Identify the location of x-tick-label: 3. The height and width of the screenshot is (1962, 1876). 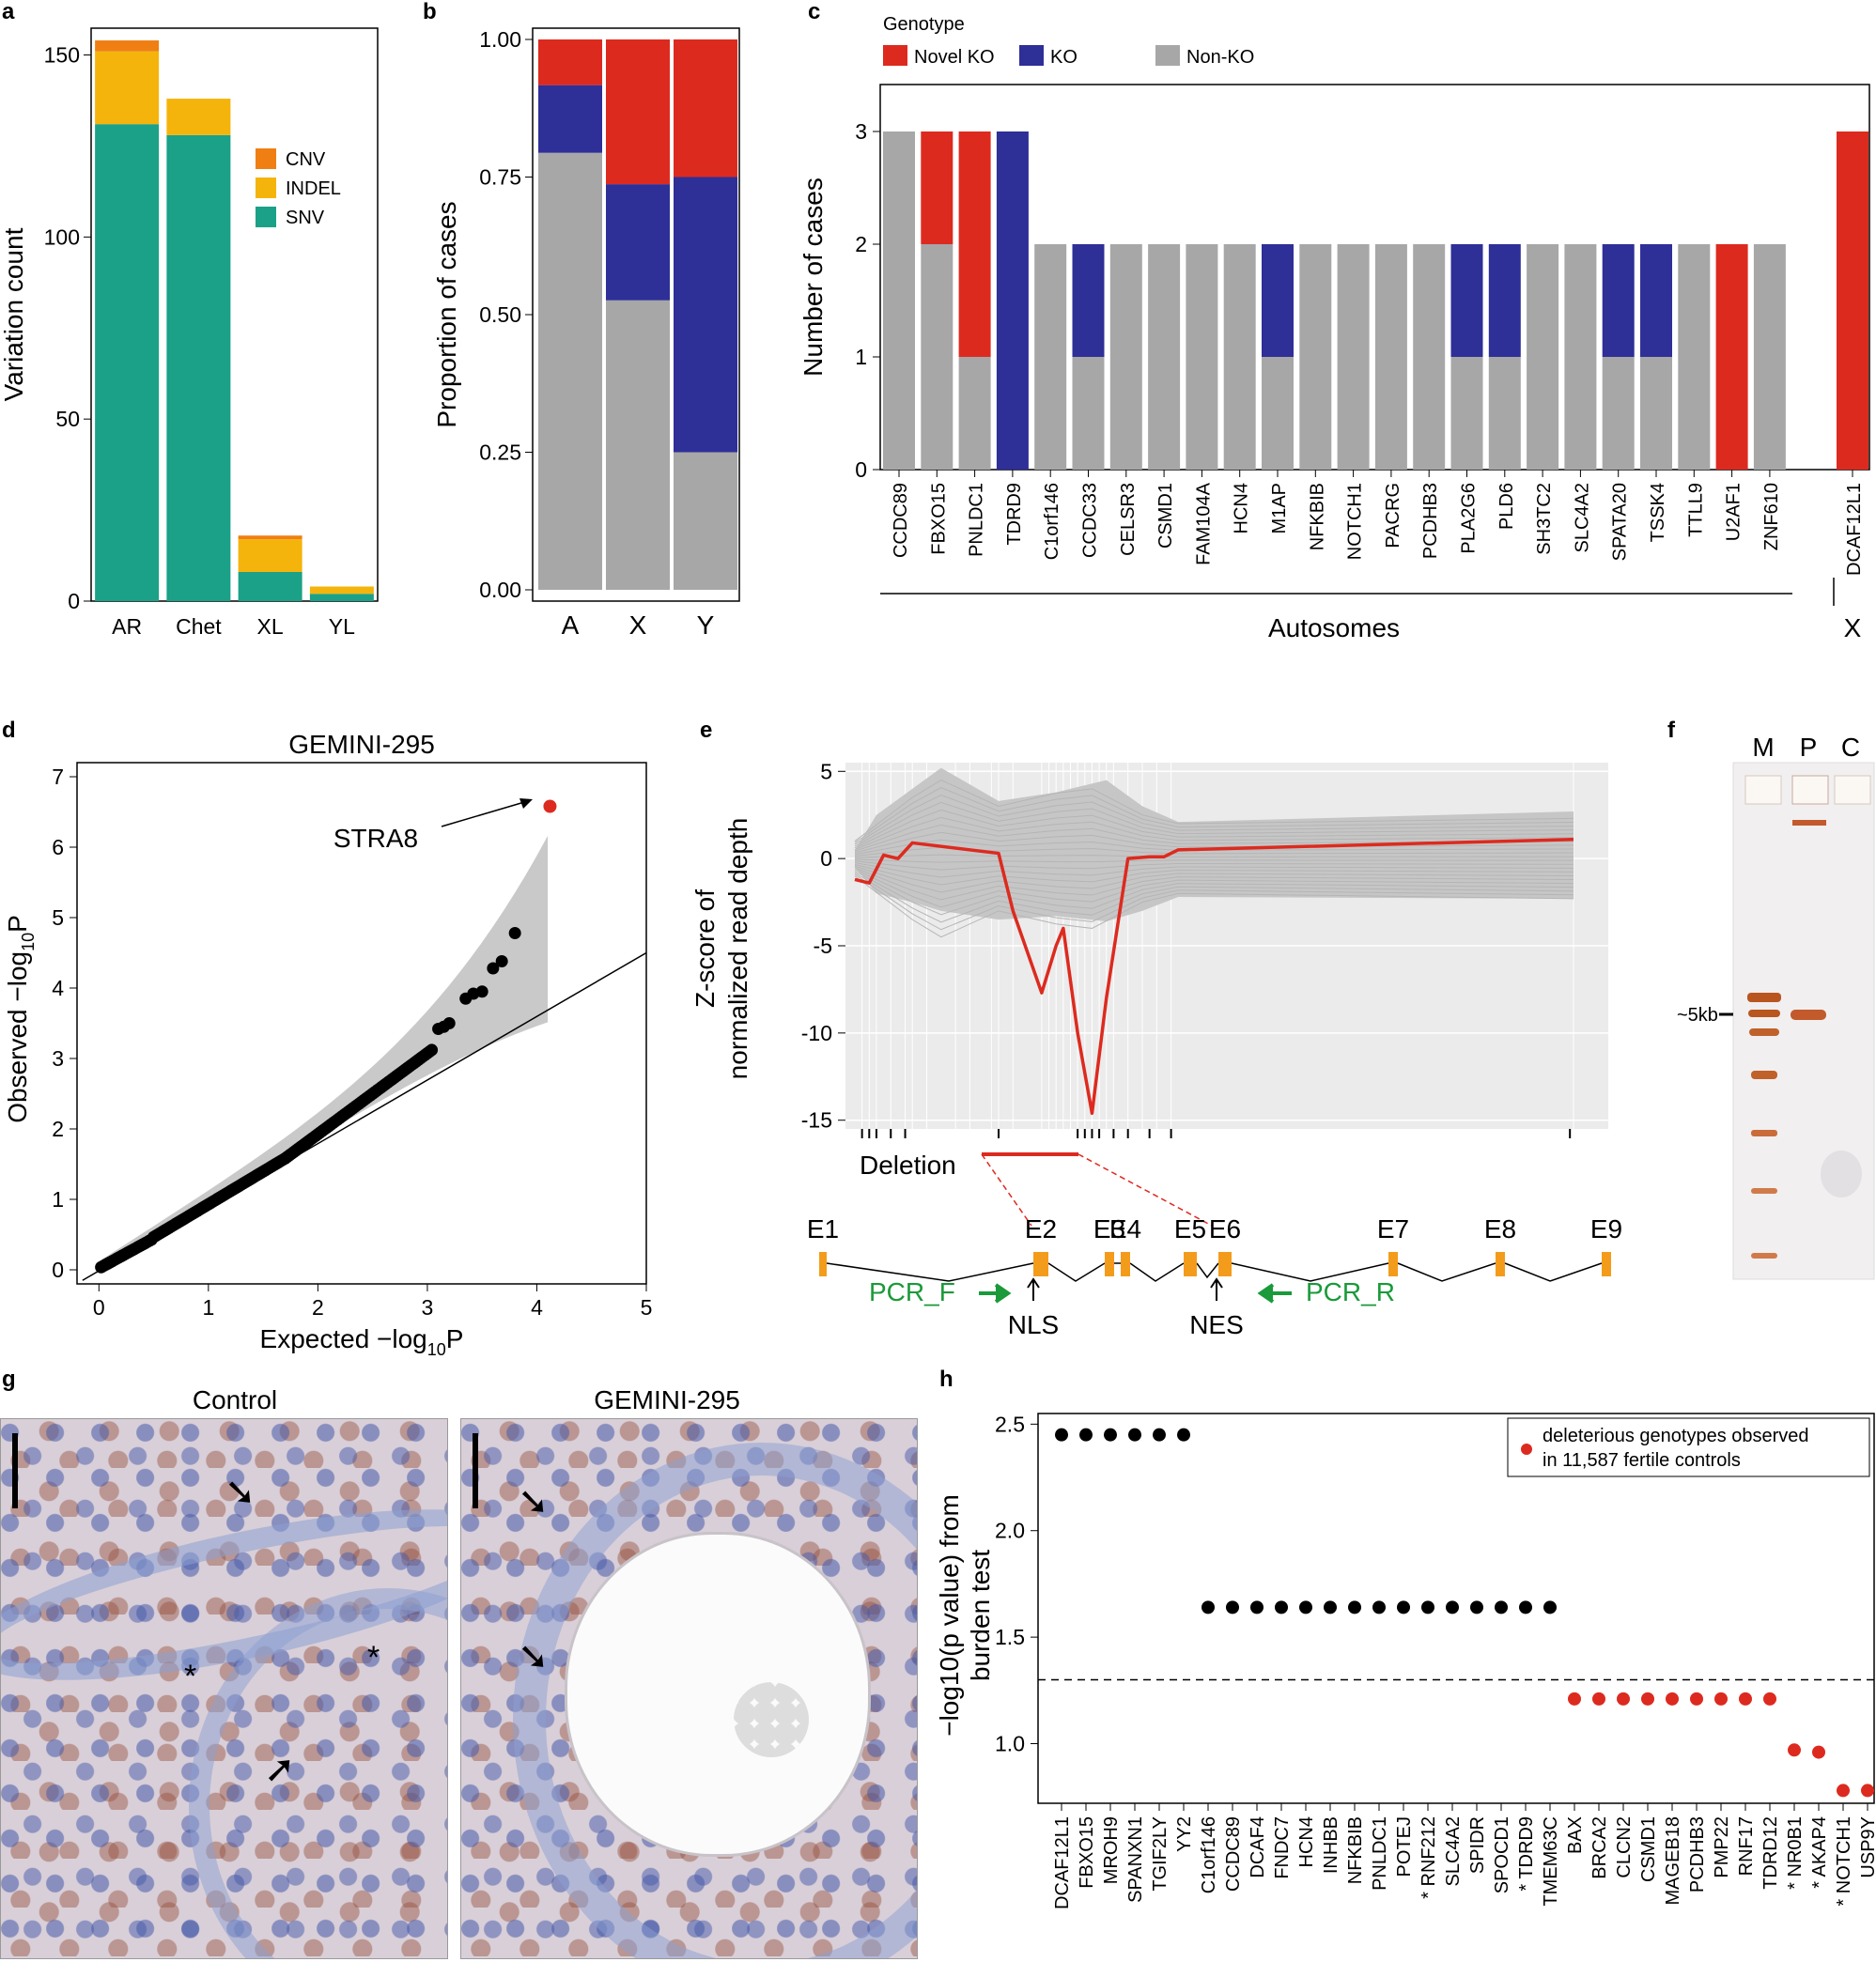
(428, 1307).